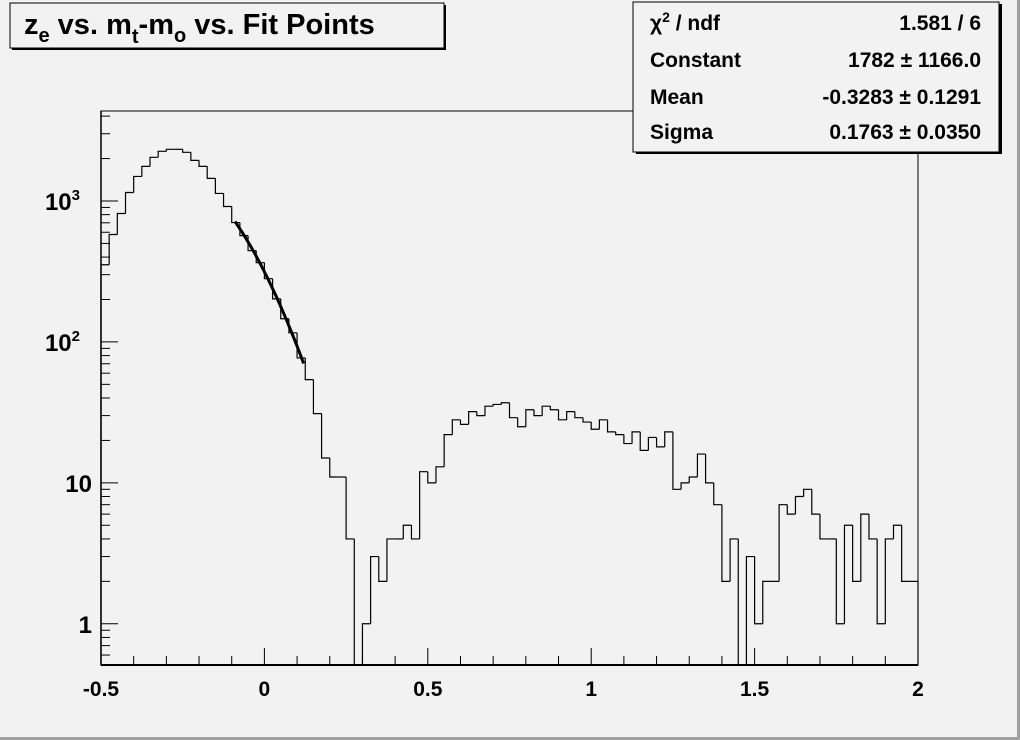 This screenshot has width=1020, height=740. I want to click on x-axis: -0.5 0 0.5 1 1.5 2, so click(503, 674).